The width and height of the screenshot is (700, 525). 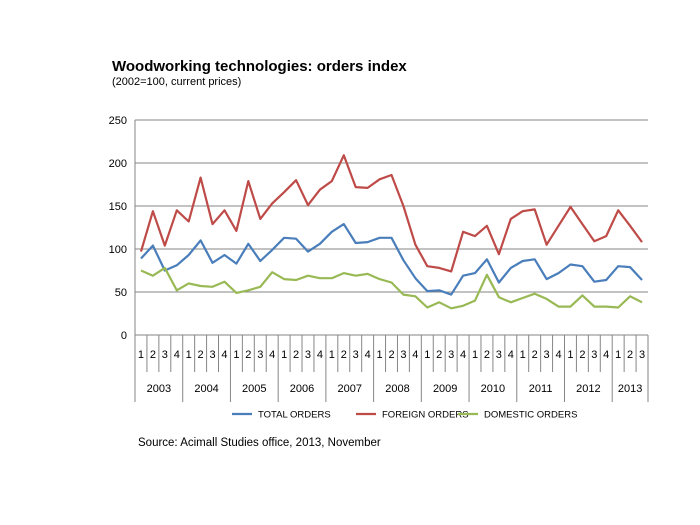 I want to click on year-tick-label: 2007, so click(x=350, y=389).